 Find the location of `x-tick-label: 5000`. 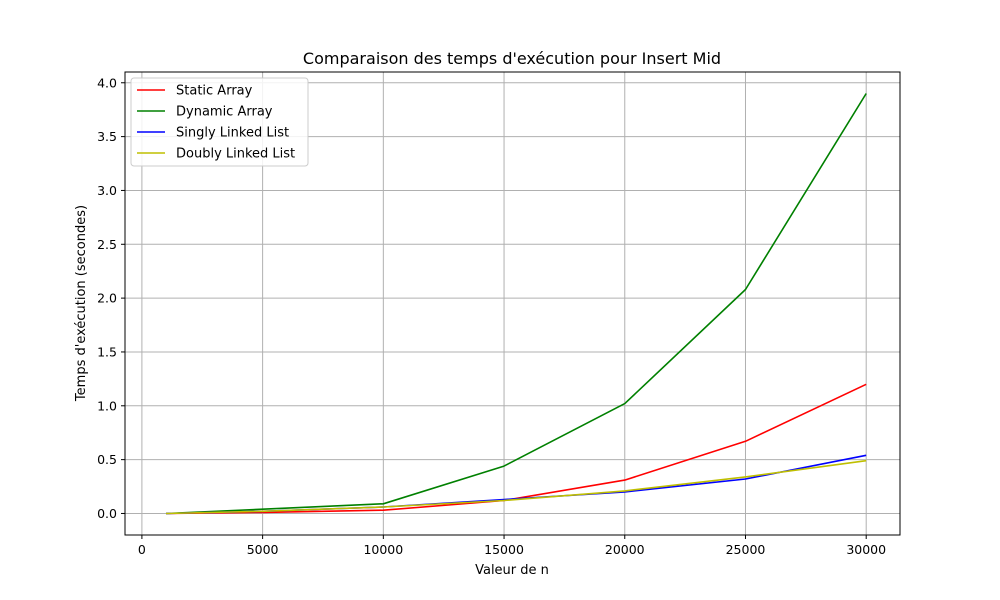

x-tick-label: 5000 is located at coordinates (263, 549).